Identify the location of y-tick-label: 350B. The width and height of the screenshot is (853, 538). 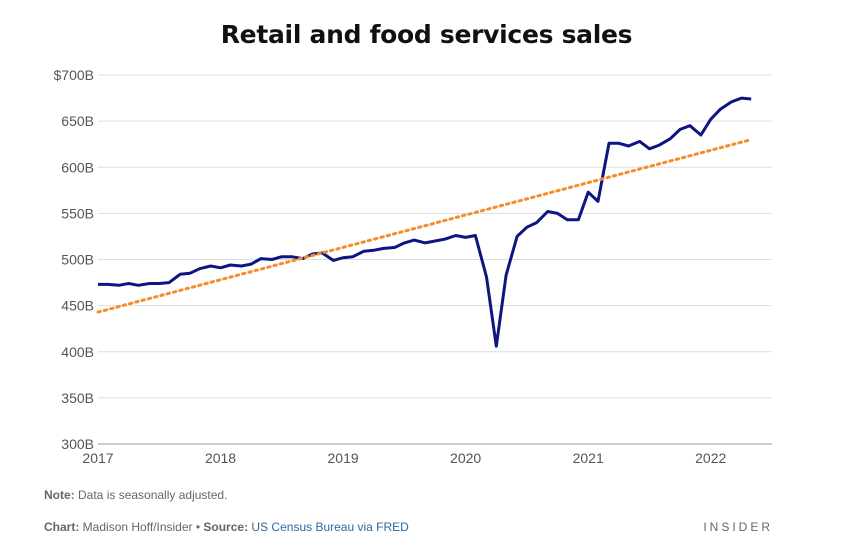
(77, 398).